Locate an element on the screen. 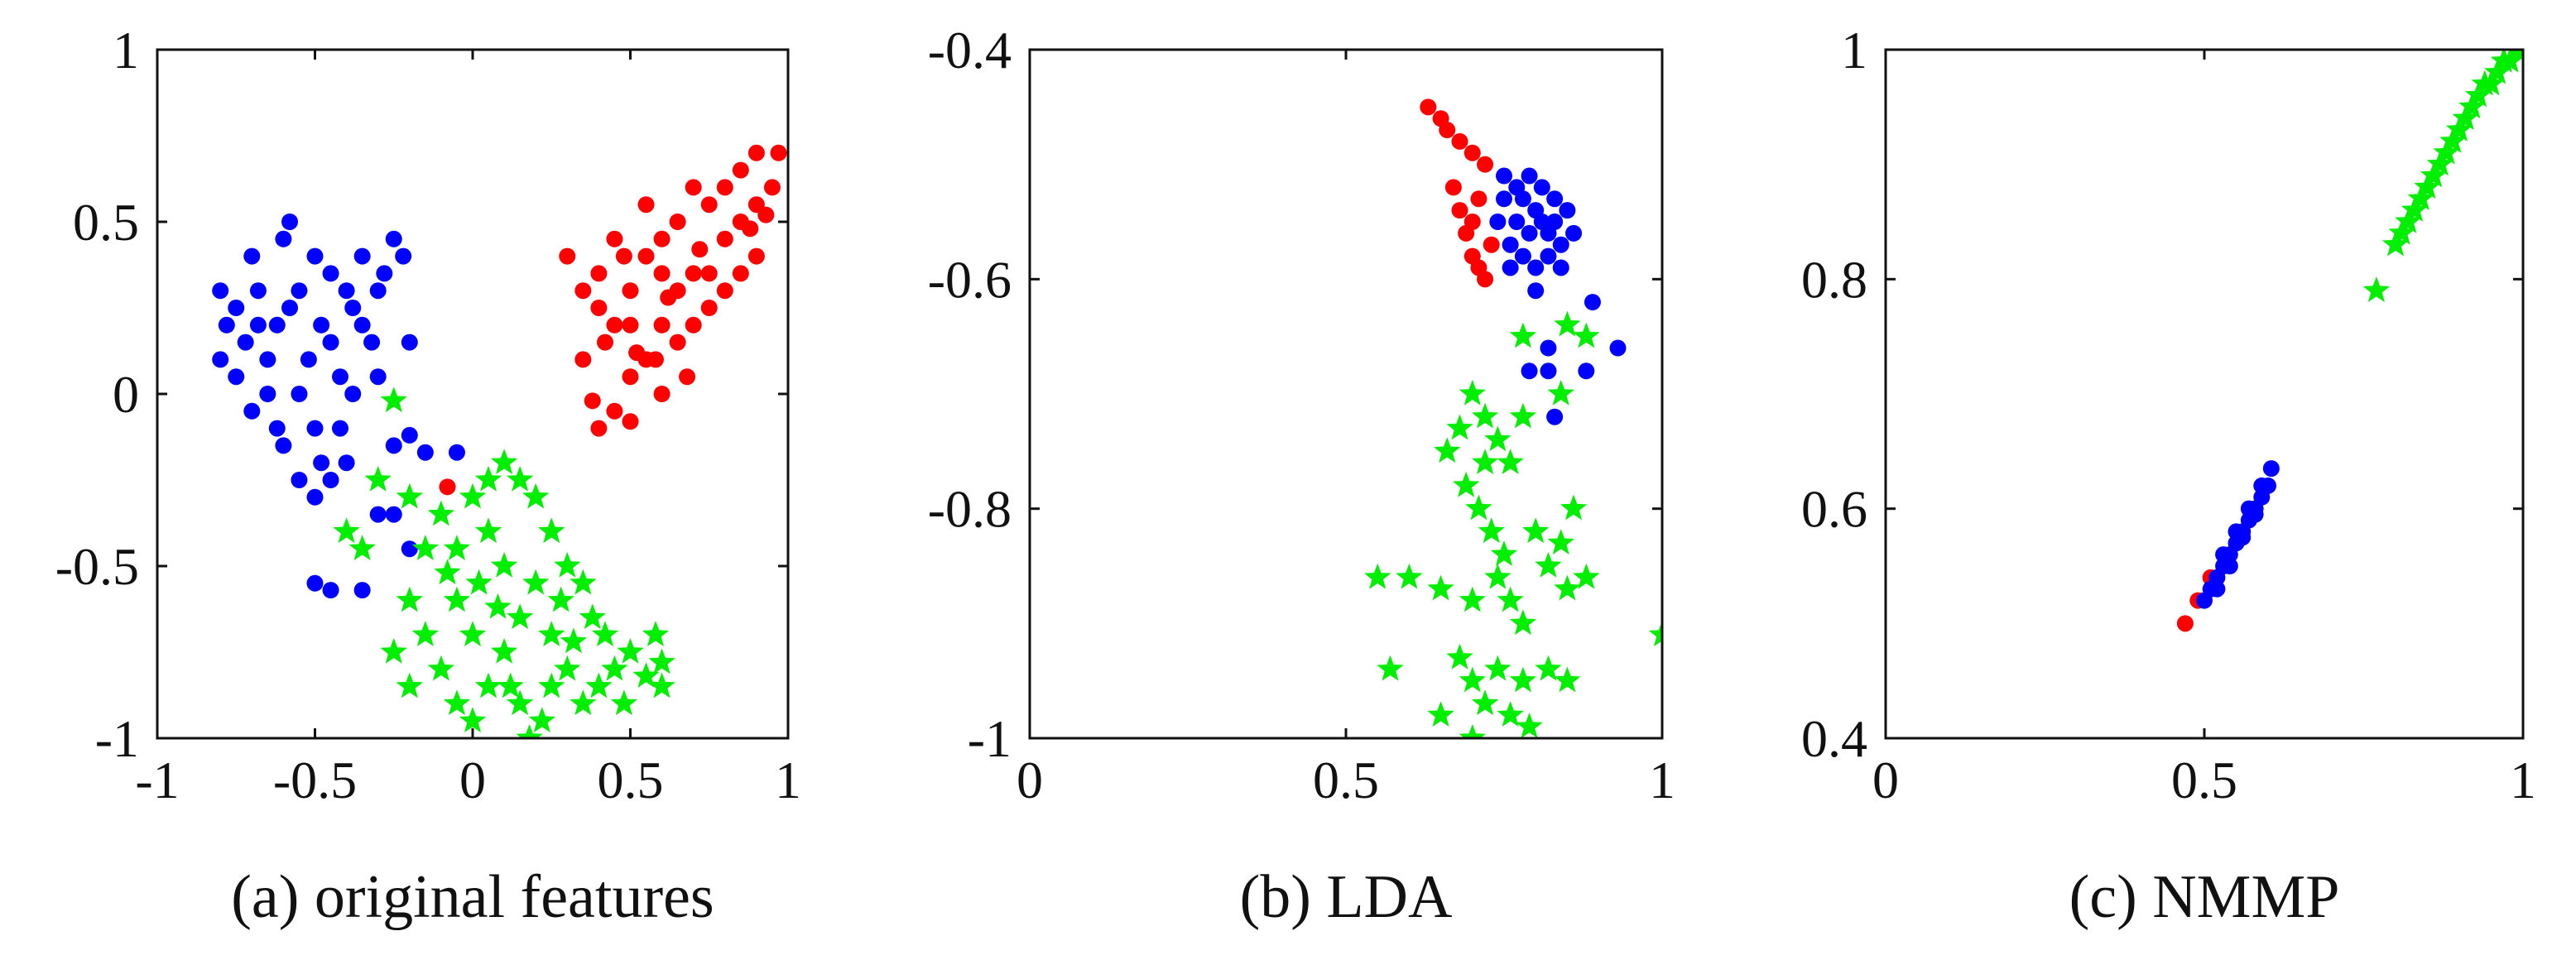 Image resolution: width=2576 pixels, height=960 pixels. y-tick-label: -1 is located at coordinates (990, 738).